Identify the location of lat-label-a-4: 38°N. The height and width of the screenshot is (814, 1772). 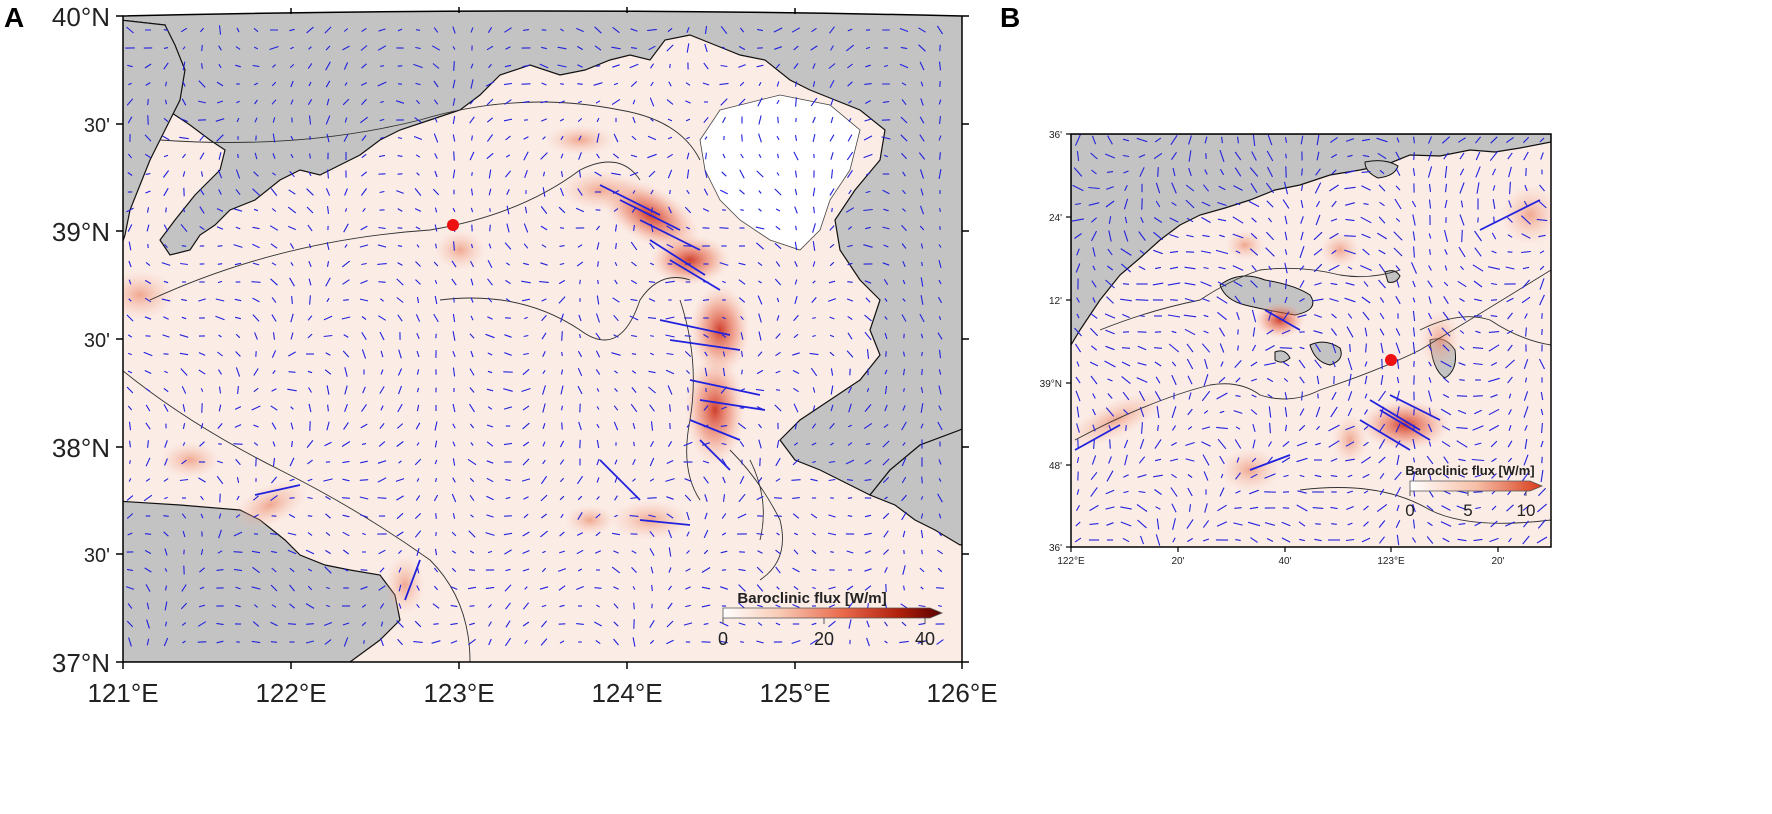
(81, 448).